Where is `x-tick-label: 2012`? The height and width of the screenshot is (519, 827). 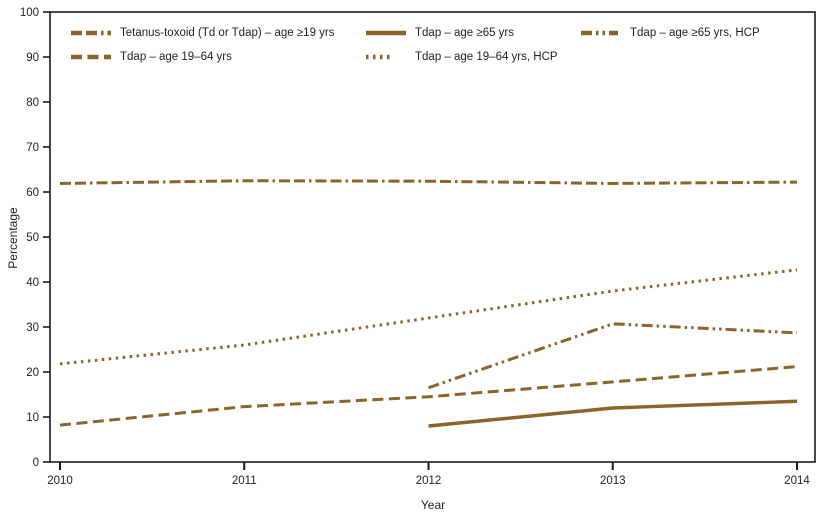 x-tick-label: 2012 is located at coordinates (429, 481).